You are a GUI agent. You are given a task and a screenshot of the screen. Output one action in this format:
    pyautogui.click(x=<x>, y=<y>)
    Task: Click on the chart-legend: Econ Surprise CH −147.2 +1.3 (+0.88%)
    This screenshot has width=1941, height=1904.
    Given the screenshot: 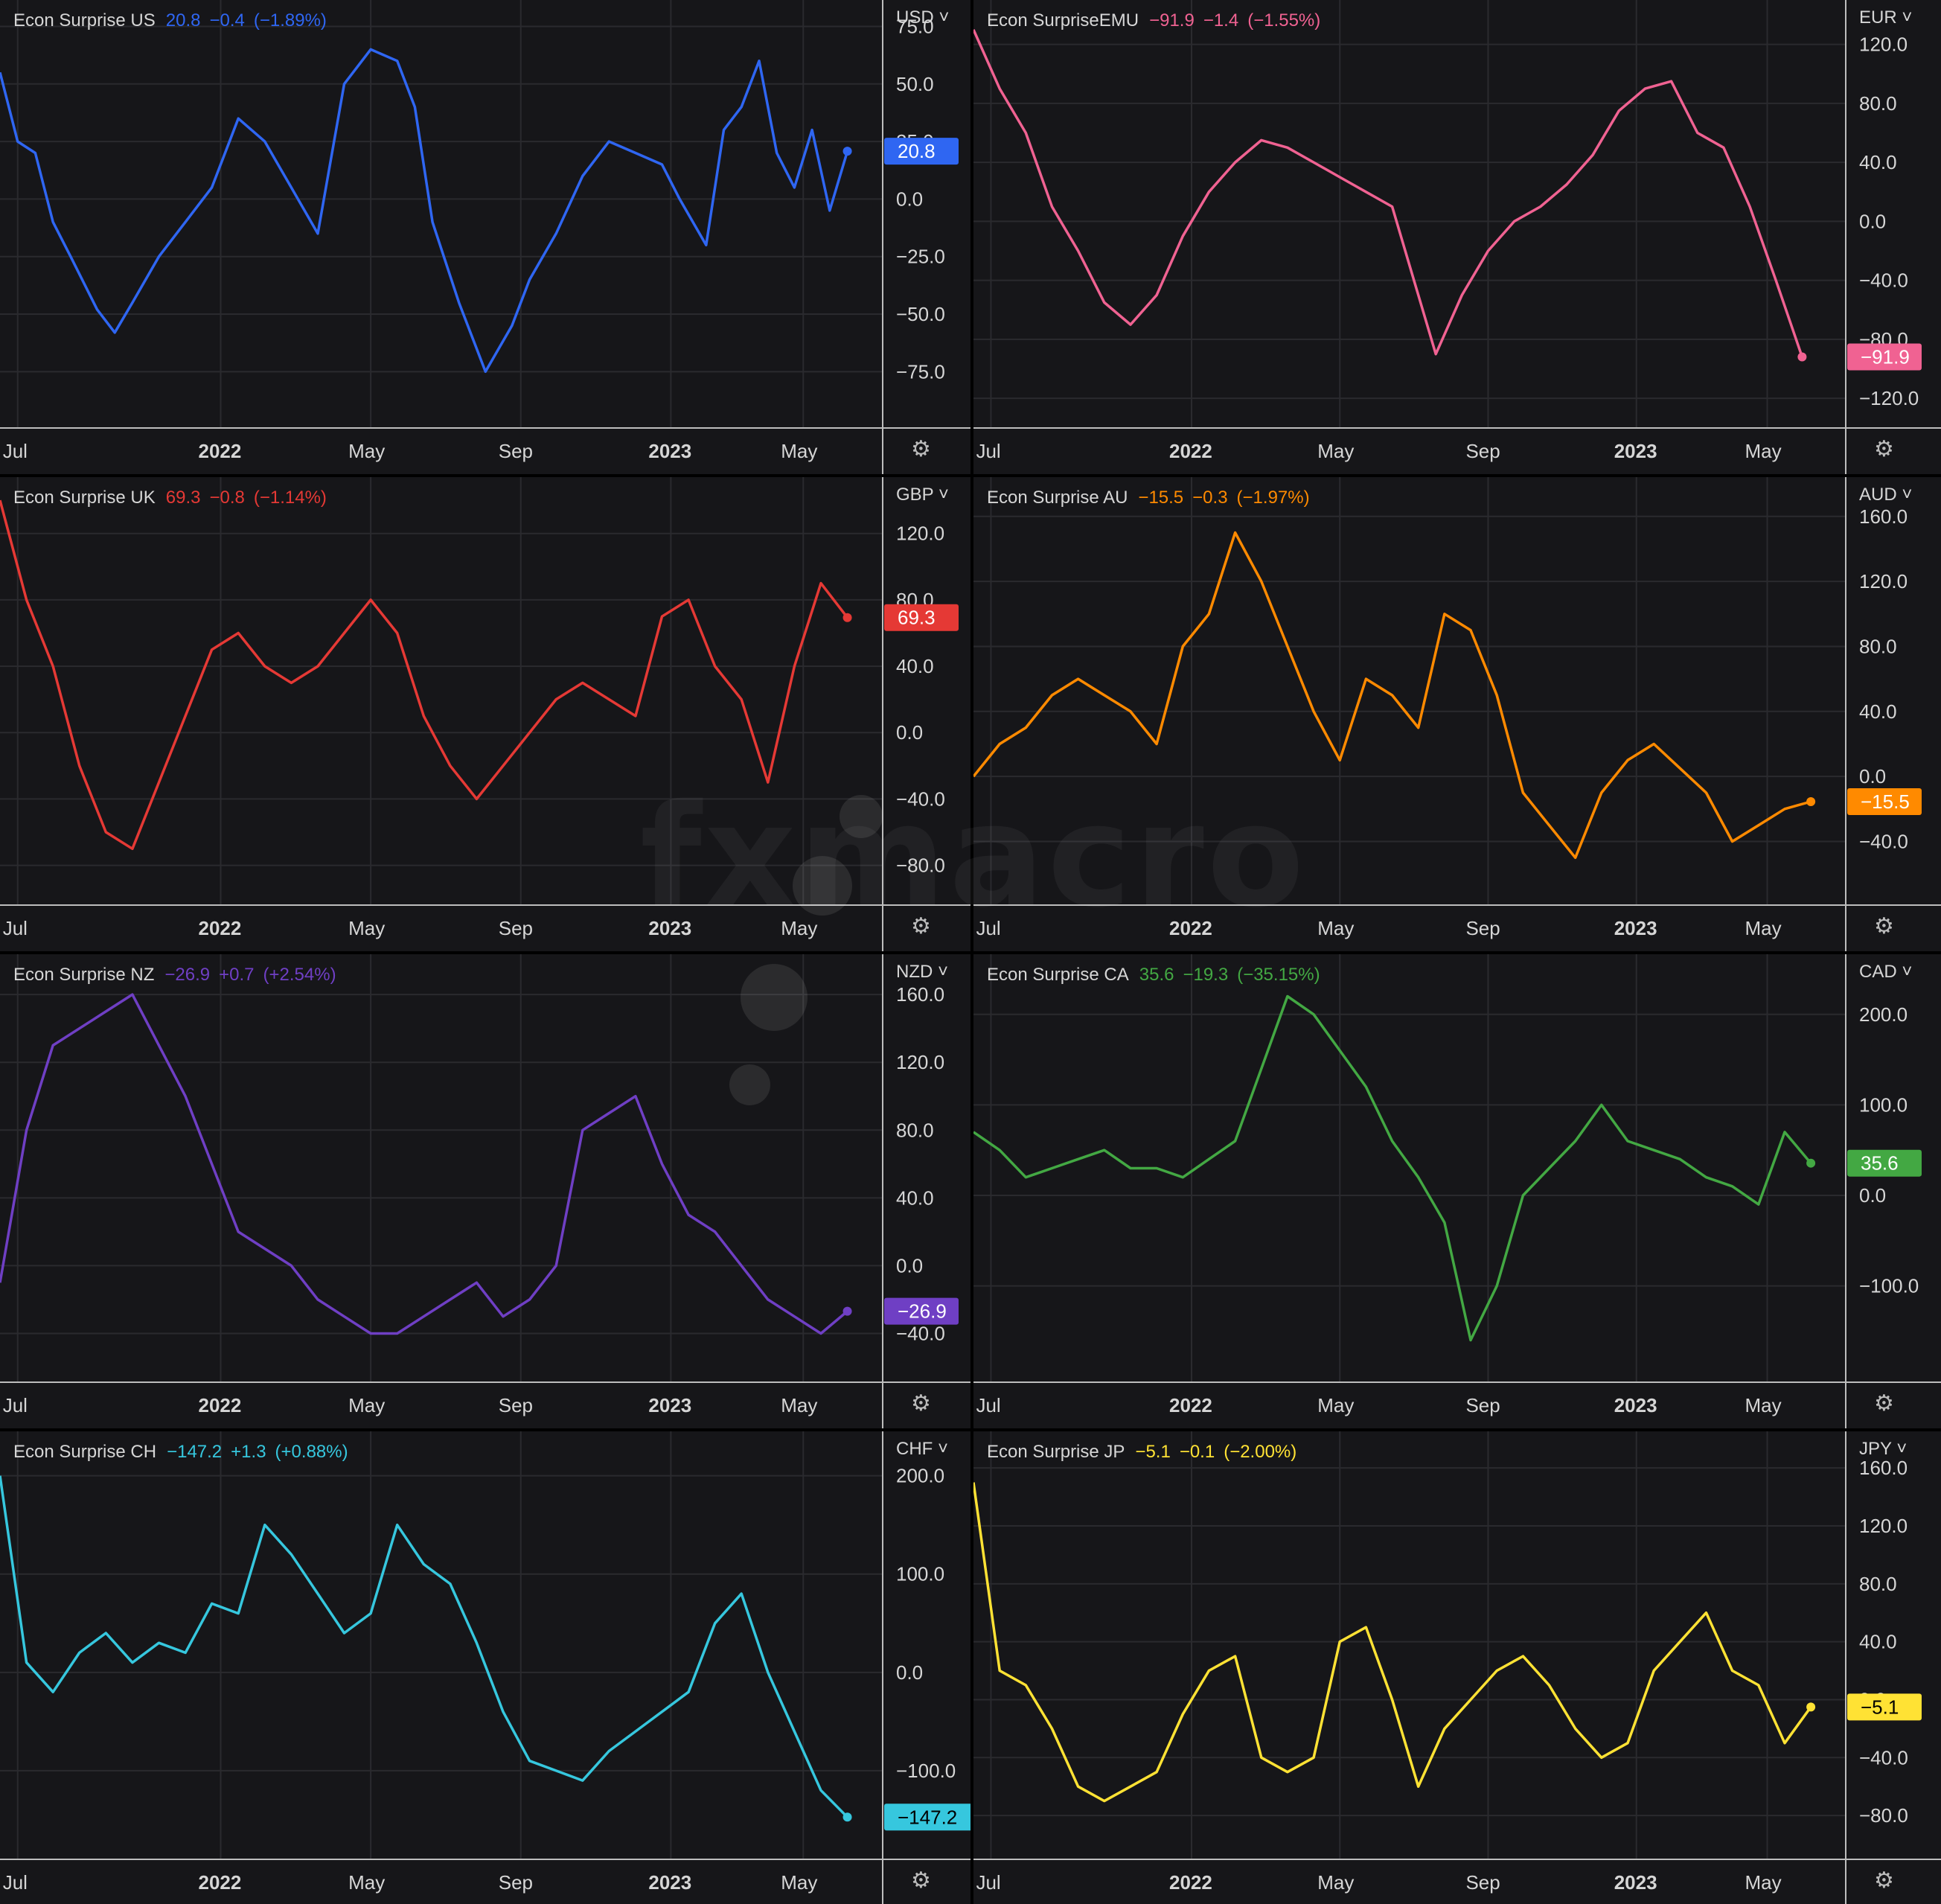 What is the action you would take?
    pyautogui.click(x=185, y=1452)
    